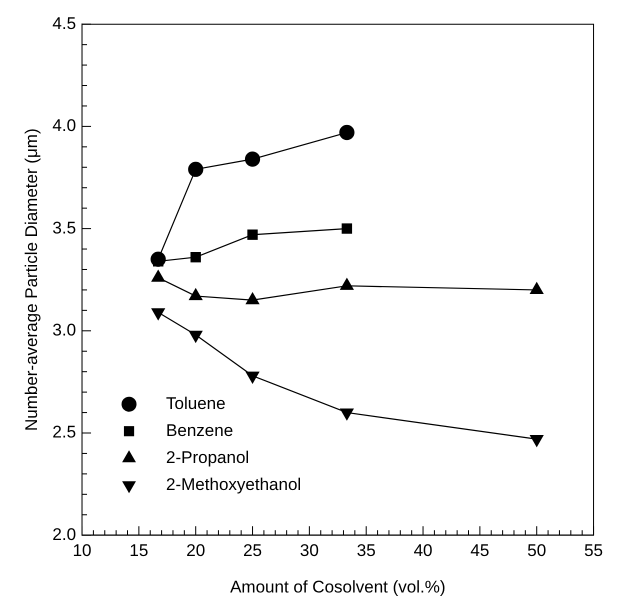  Describe the element at coordinates (138, 550) in the screenshot. I see `x-tick-label: 15` at that location.